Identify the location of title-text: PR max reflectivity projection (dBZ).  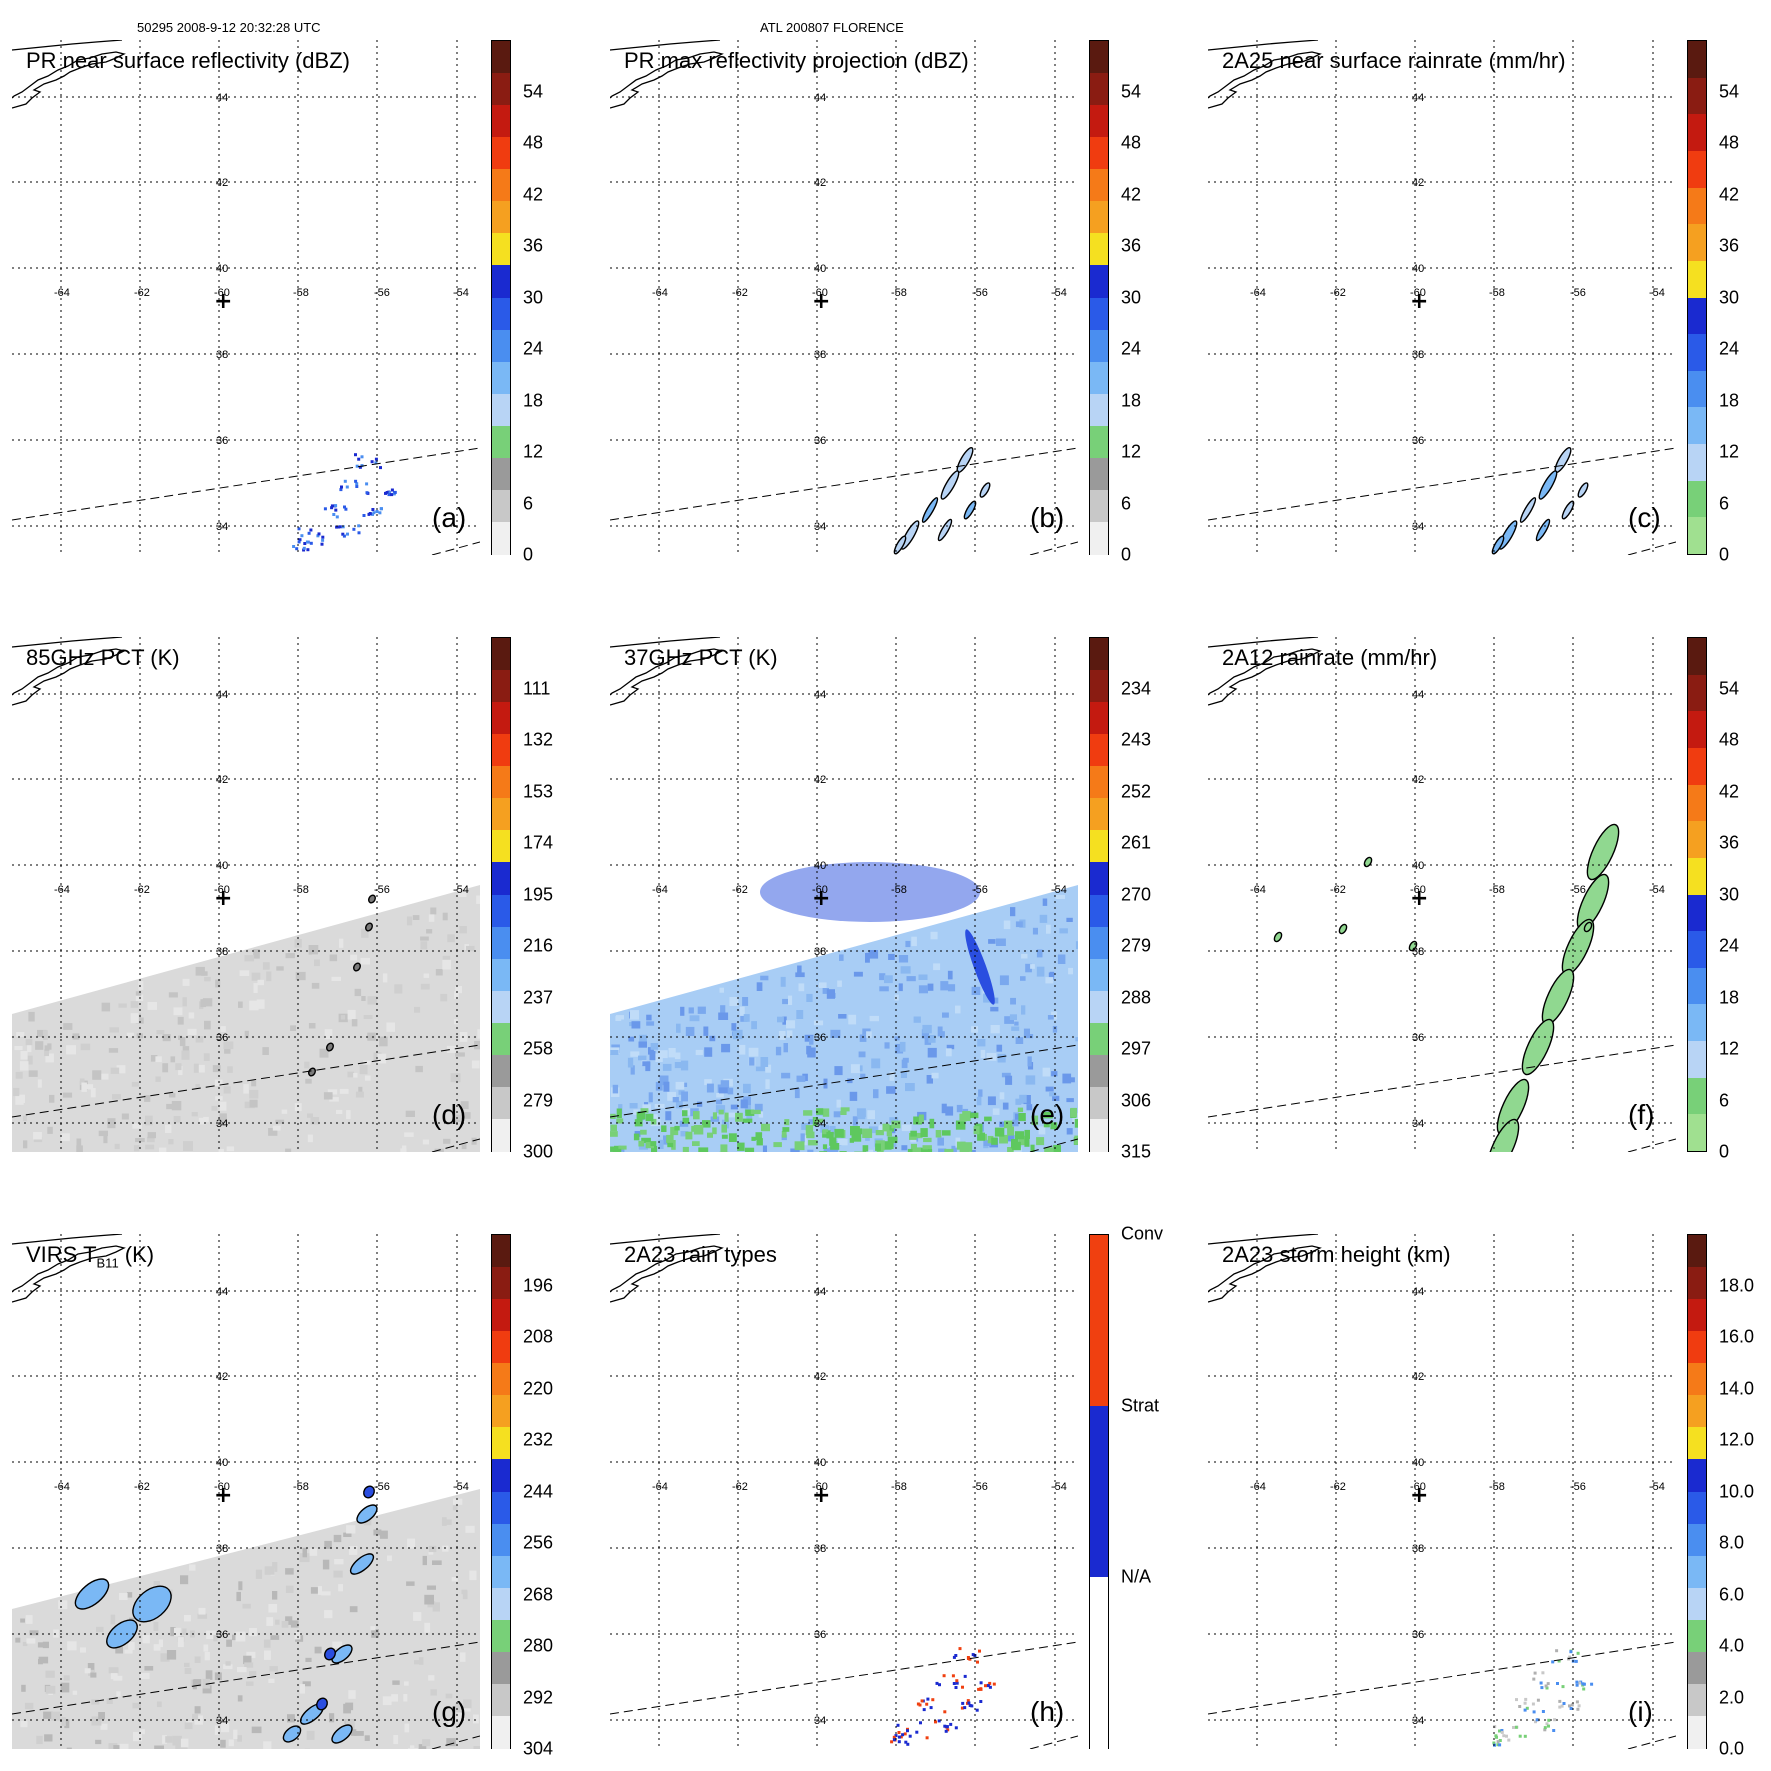
(796, 60).